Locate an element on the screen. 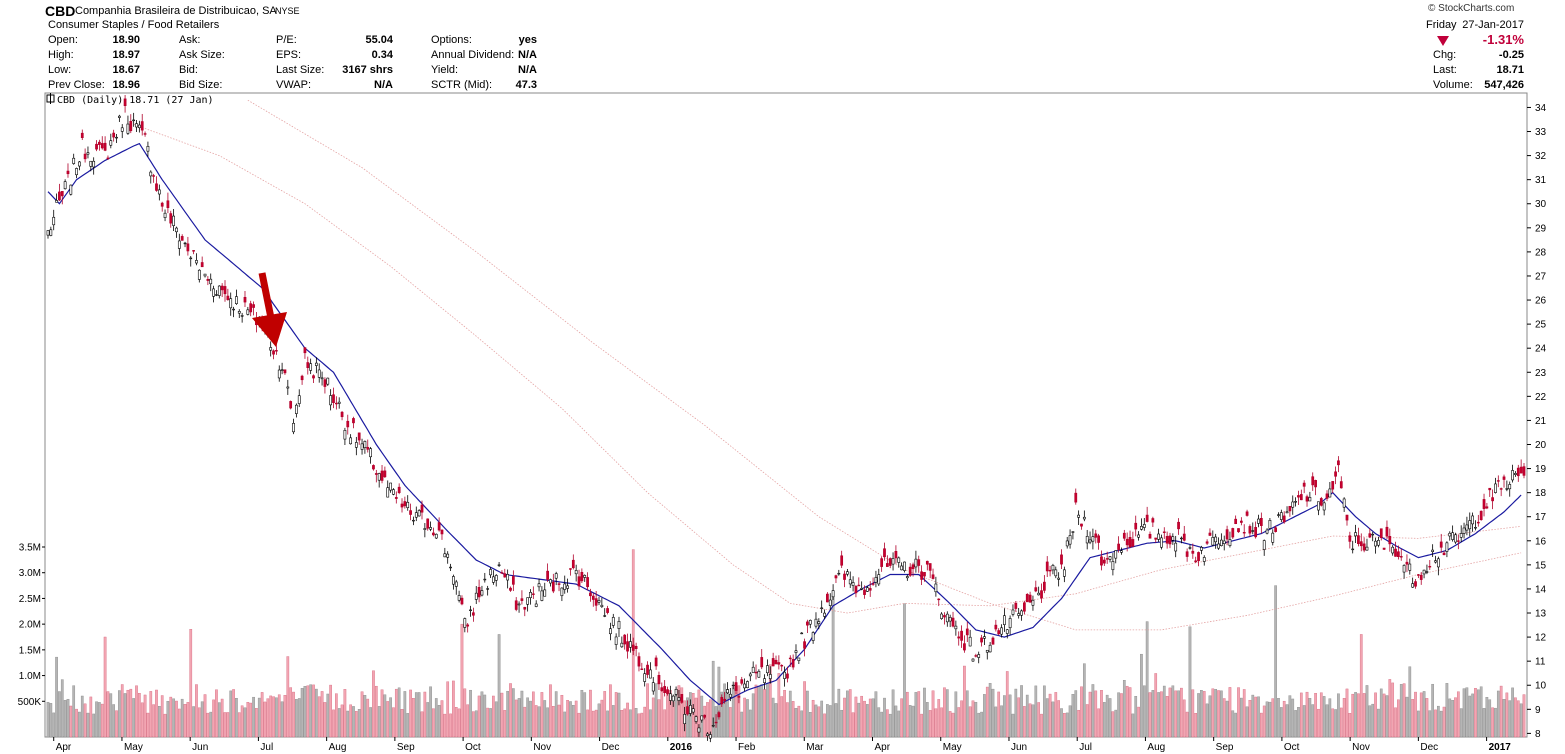 The width and height of the screenshot is (1565, 754). volume-tick-label: 3.5M is located at coordinates (30, 548).